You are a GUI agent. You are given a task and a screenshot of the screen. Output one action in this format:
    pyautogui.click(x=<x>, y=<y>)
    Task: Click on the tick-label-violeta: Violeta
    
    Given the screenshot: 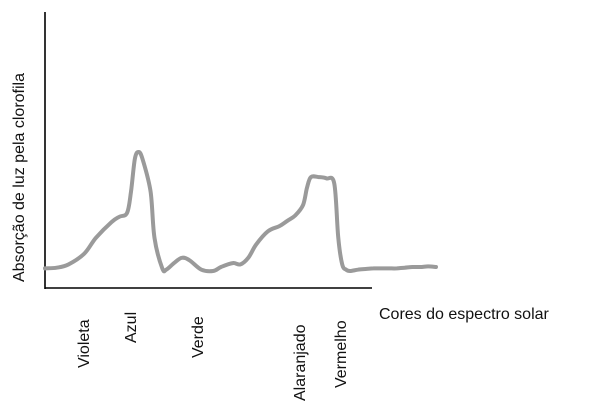 What is the action you would take?
    pyautogui.click(x=84, y=343)
    